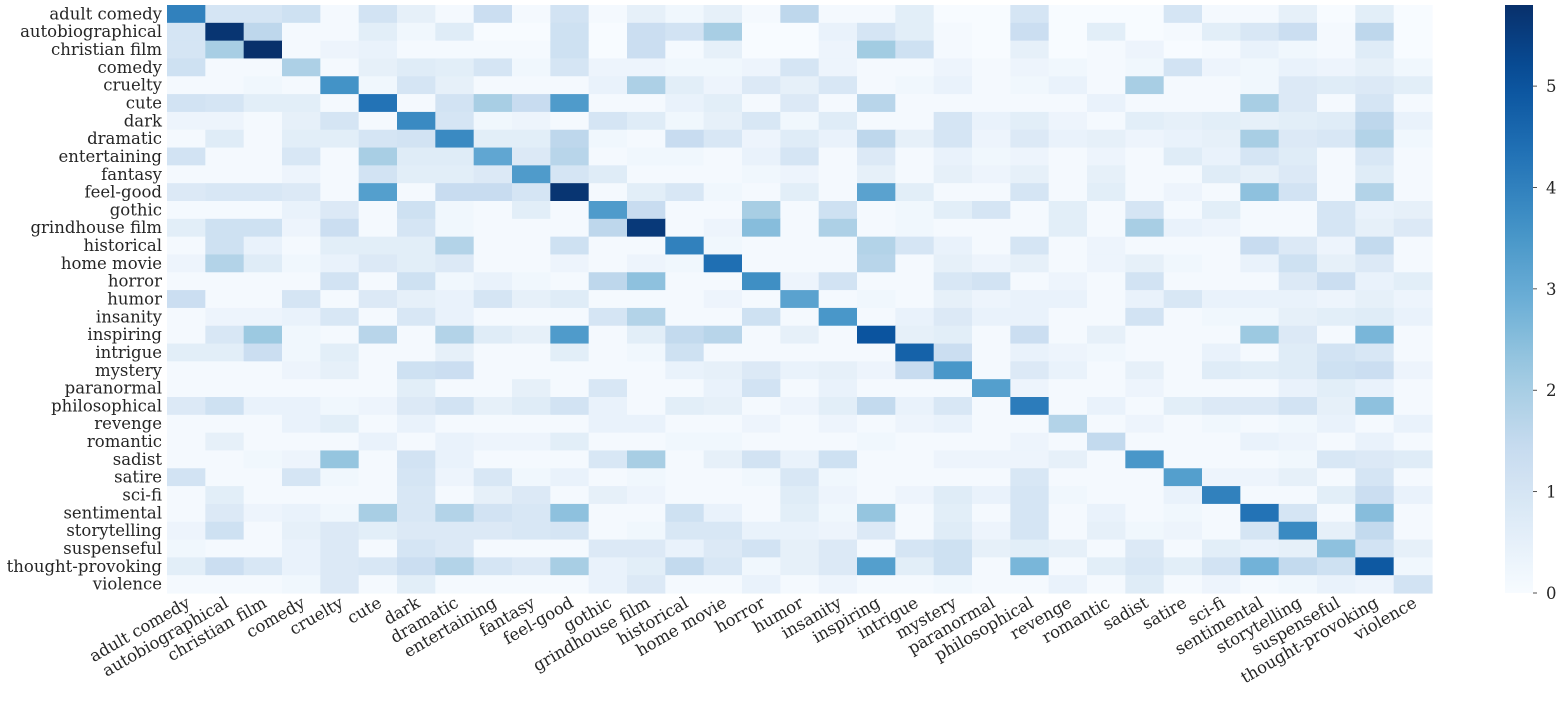 This screenshot has width=1568, height=701. Describe the element at coordinates (124, 138) in the screenshot. I see `row-label: dramatic` at that location.